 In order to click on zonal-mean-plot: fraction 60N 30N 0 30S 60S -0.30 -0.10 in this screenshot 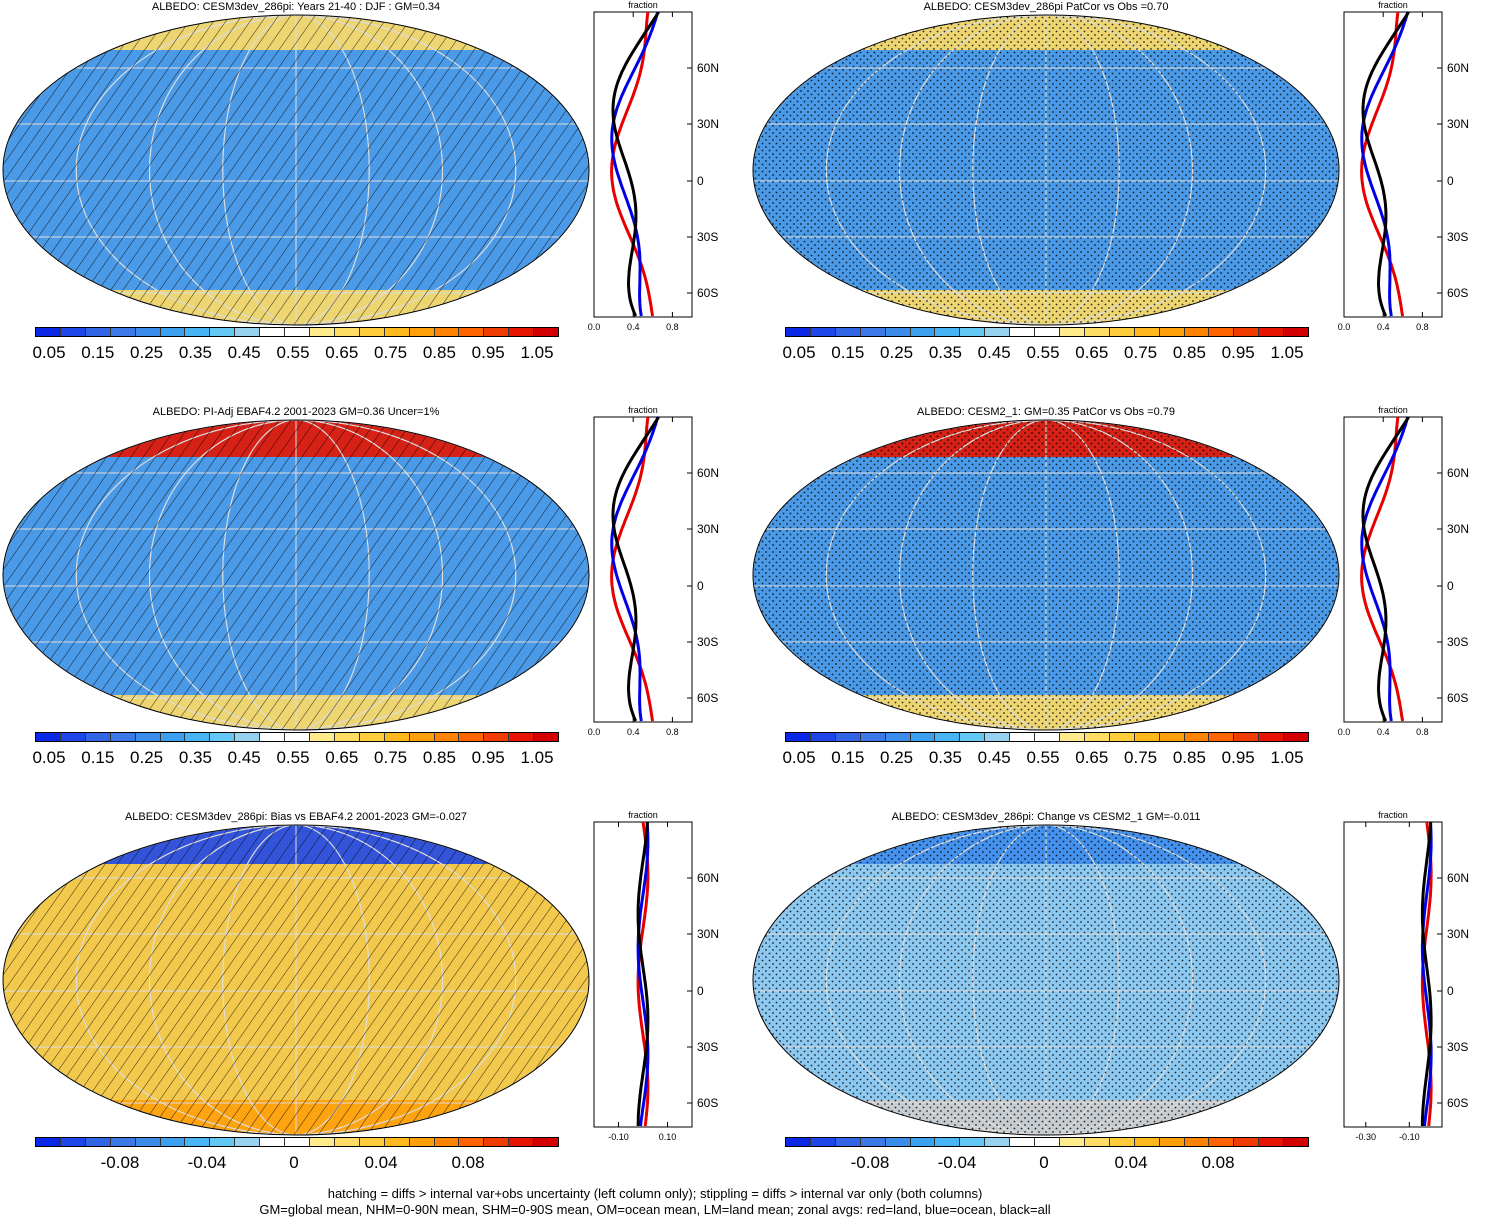, I will do `click(1406, 976)`.